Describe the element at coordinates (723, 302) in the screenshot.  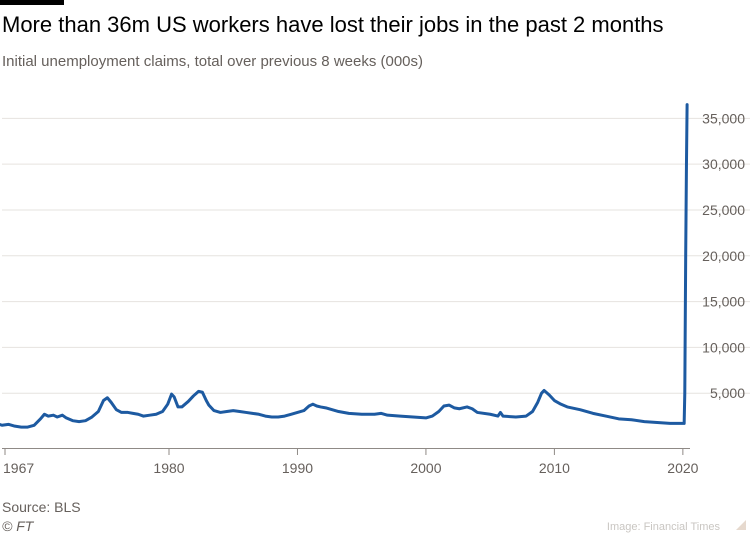
I see `y-tick-label: 15,000` at that location.